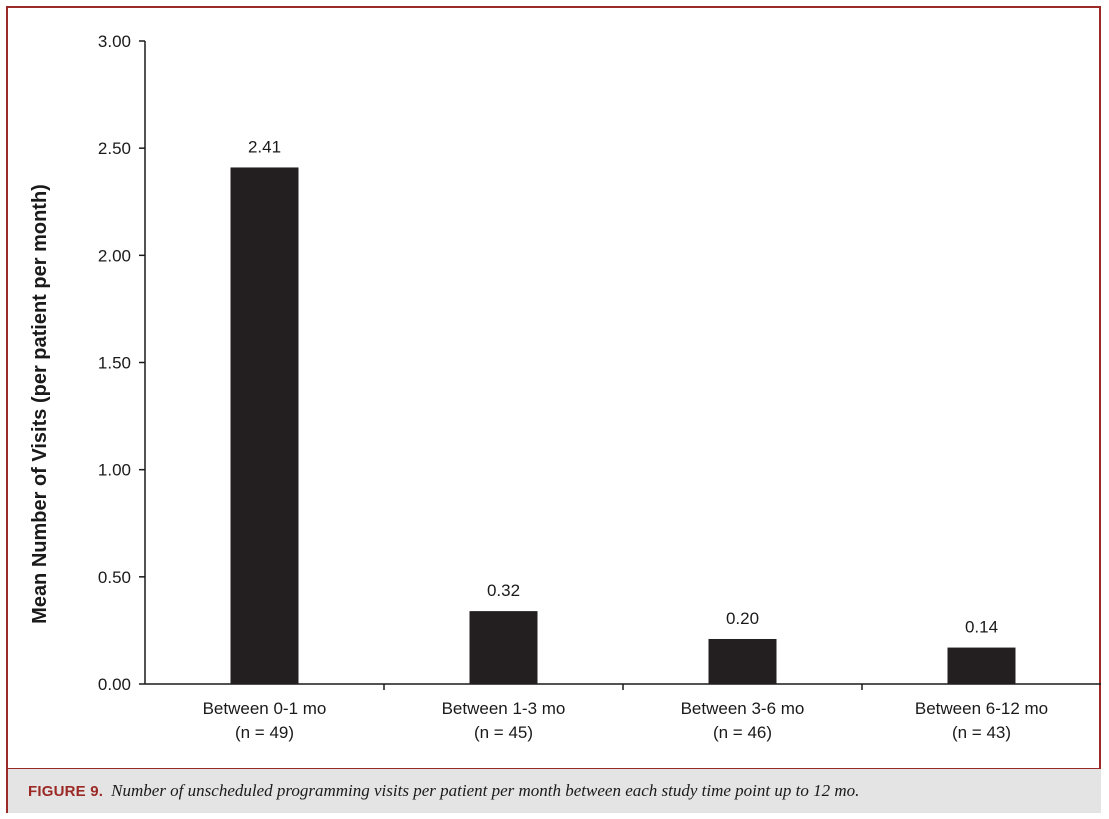 This screenshot has height=819, width=1109. I want to click on x-tick-label: Between 1-3 mo, so click(504, 708).